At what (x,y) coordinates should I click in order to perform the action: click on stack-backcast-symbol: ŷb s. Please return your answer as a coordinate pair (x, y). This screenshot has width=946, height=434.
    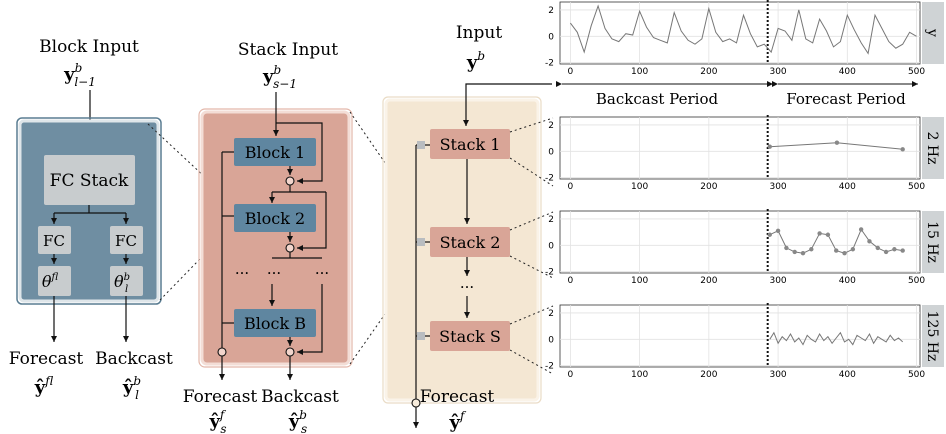
    Looking at the image, I should click on (297, 421).